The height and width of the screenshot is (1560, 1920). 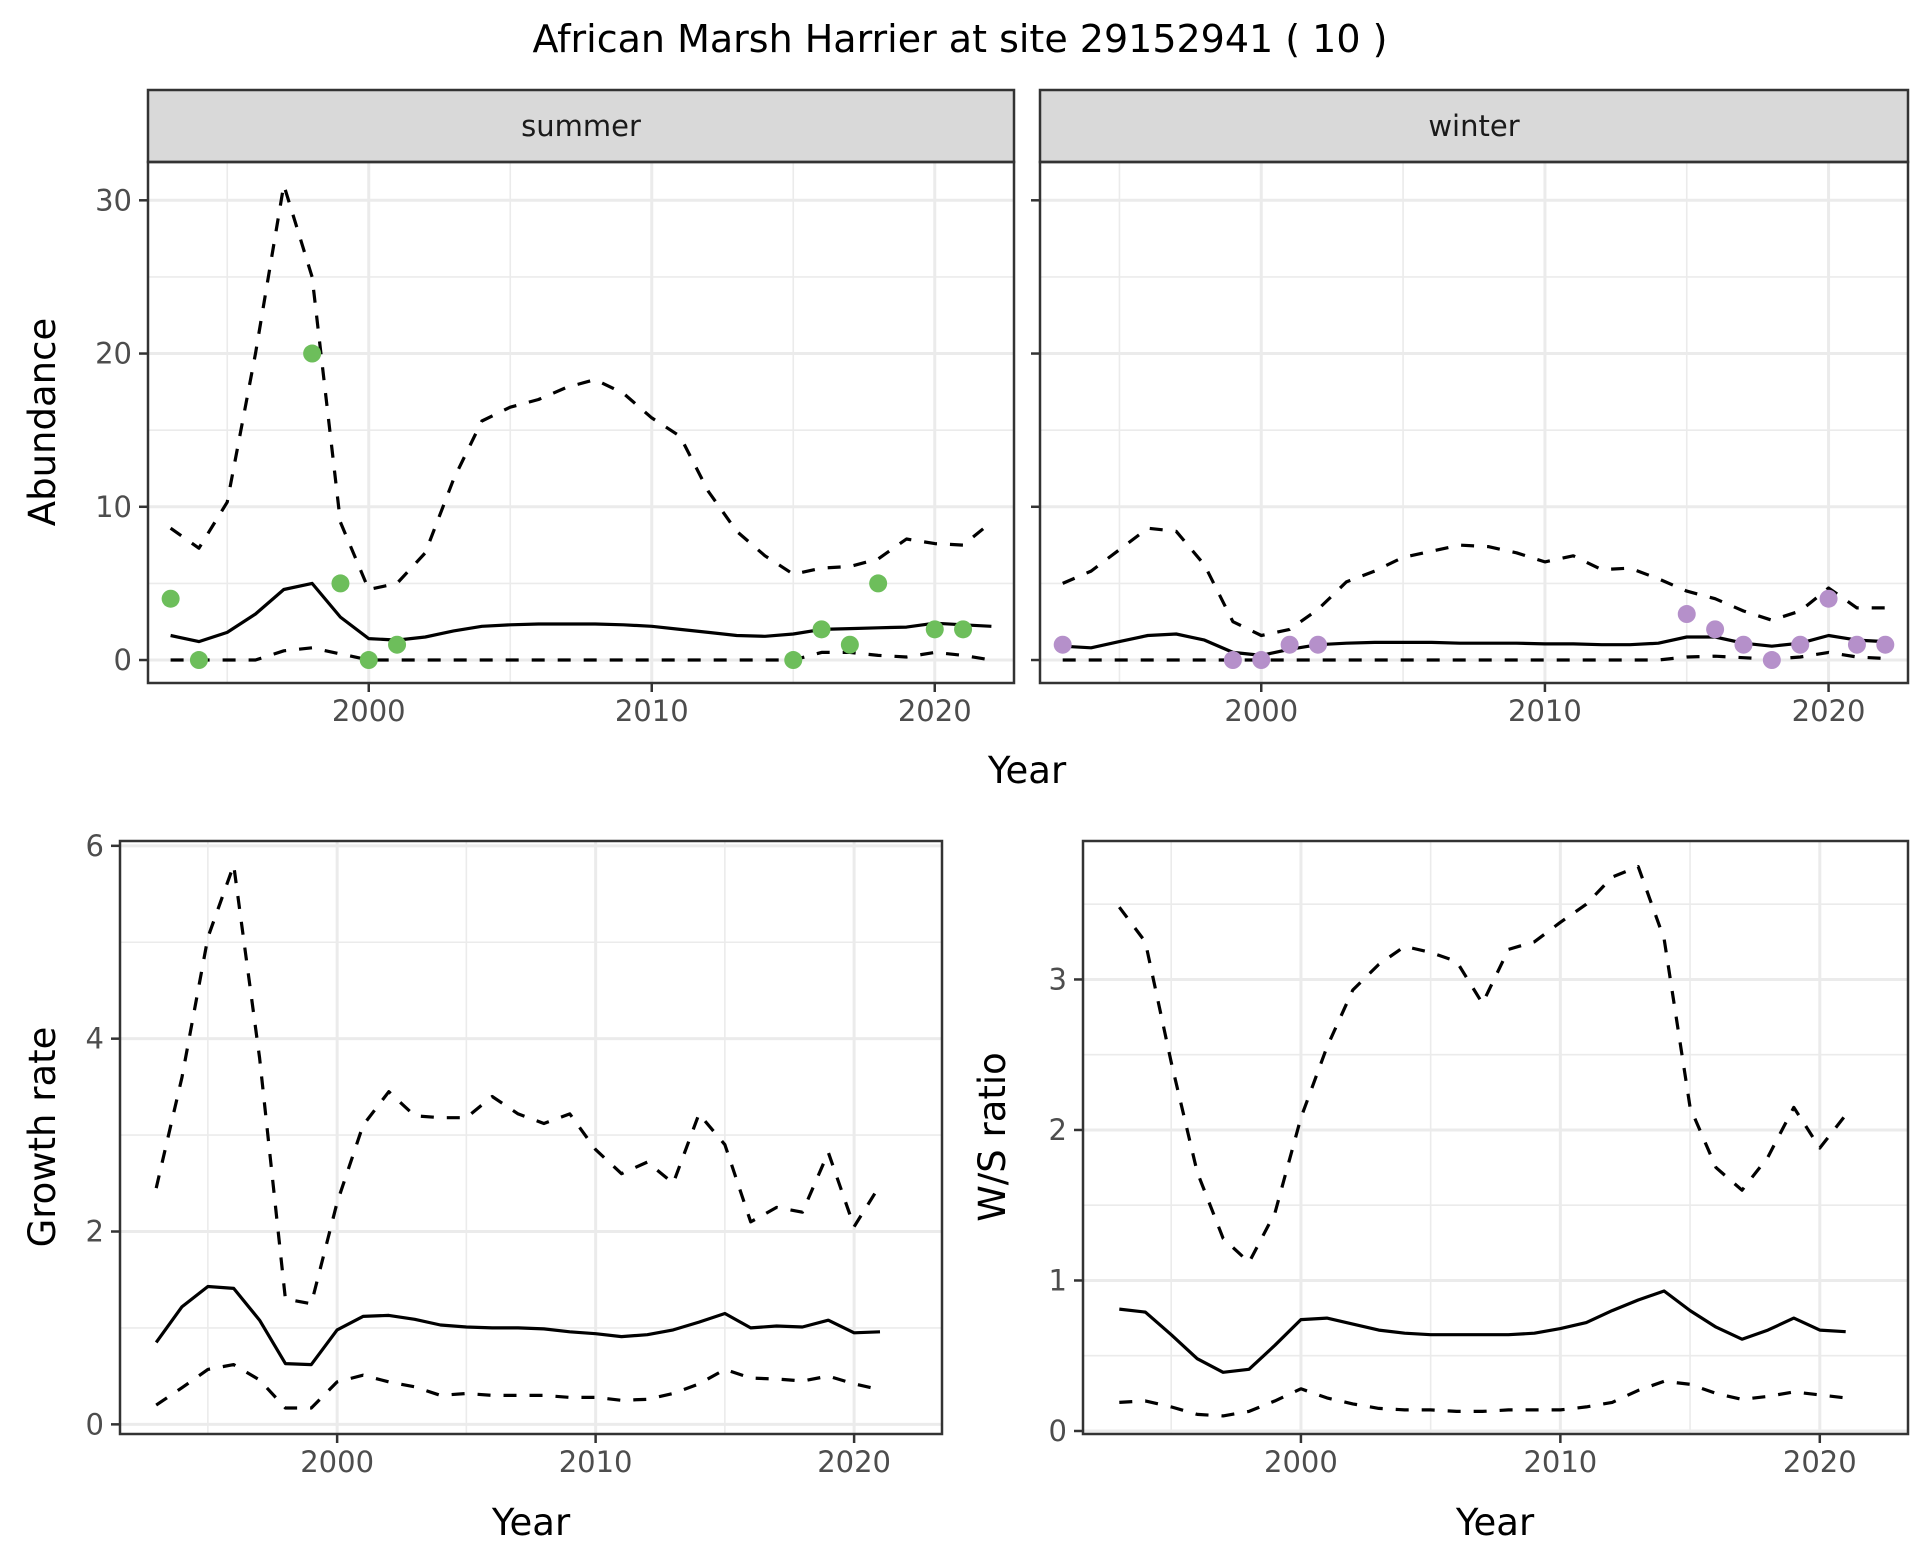 I want to click on marks-ratio, so click(x=1482, y=1141).